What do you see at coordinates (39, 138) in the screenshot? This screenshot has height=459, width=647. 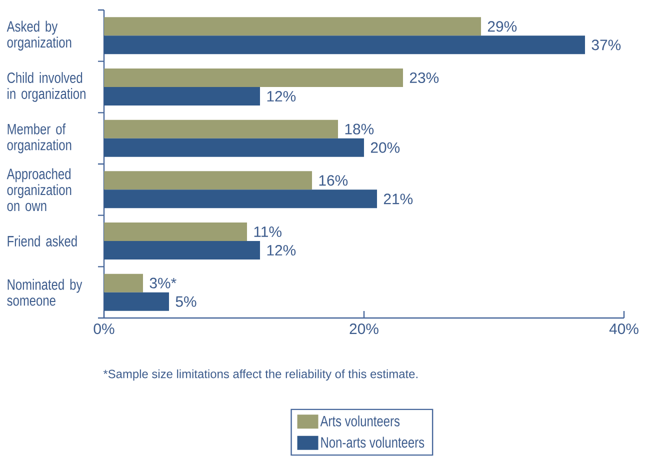 I see `y-tick-label: Member of organization` at bounding box center [39, 138].